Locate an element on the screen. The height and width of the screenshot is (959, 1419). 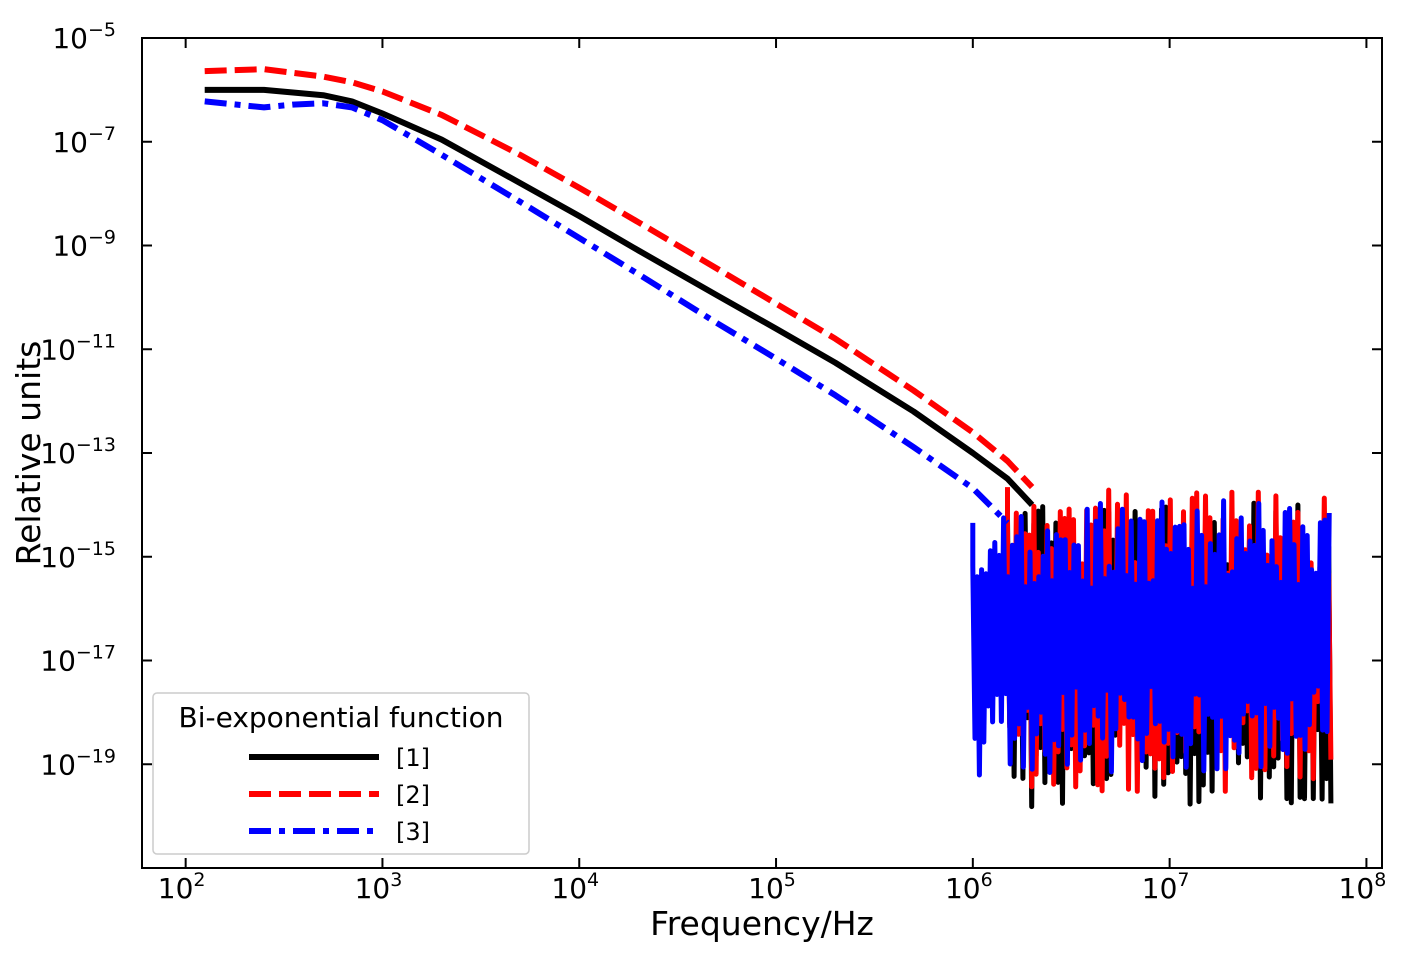
y-tick-label: 10⁻¹⁷ is located at coordinates (78, 660).